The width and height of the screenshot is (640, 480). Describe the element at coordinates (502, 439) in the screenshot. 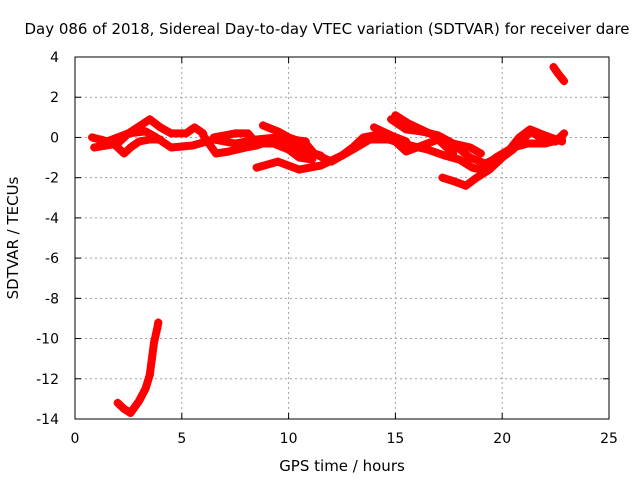

I see `x-tick-label: 20` at that location.